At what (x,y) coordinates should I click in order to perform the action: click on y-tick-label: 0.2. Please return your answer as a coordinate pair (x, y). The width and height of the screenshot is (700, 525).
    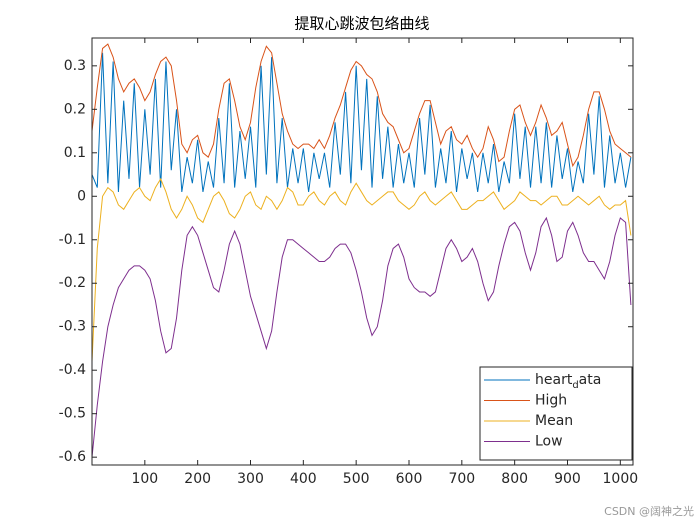
    Looking at the image, I should click on (75, 109).